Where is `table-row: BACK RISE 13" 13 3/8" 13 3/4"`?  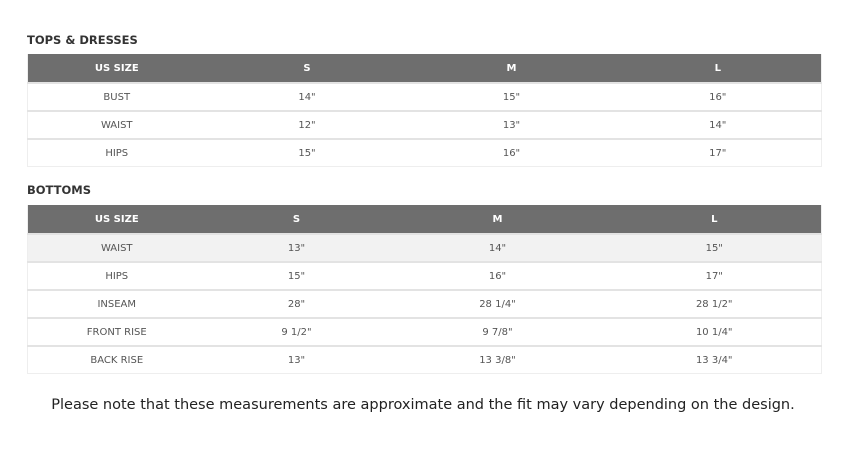 table-row: BACK RISE 13" 13 3/8" 13 3/4" is located at coordinates (424, 359).